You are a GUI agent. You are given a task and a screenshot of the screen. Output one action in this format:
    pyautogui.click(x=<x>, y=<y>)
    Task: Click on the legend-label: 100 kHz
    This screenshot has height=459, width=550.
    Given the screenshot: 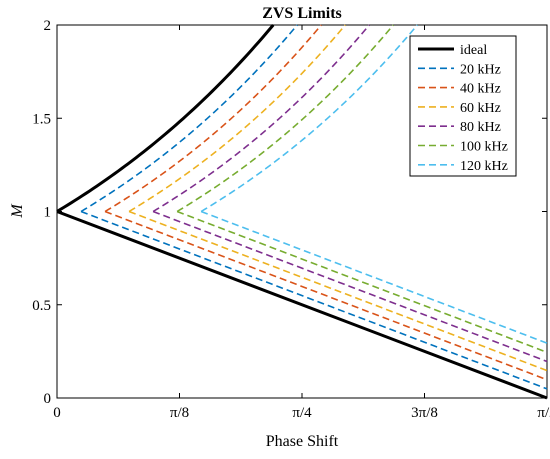 What is the action you would take?
    pyautogui.click(x=484, y=147)
    